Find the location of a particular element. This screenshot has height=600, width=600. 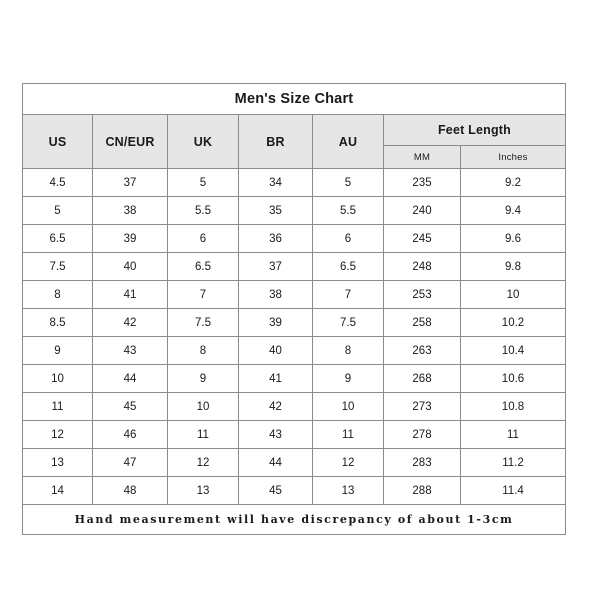

cell-uk: 10 is located at coordinates (203, 406).